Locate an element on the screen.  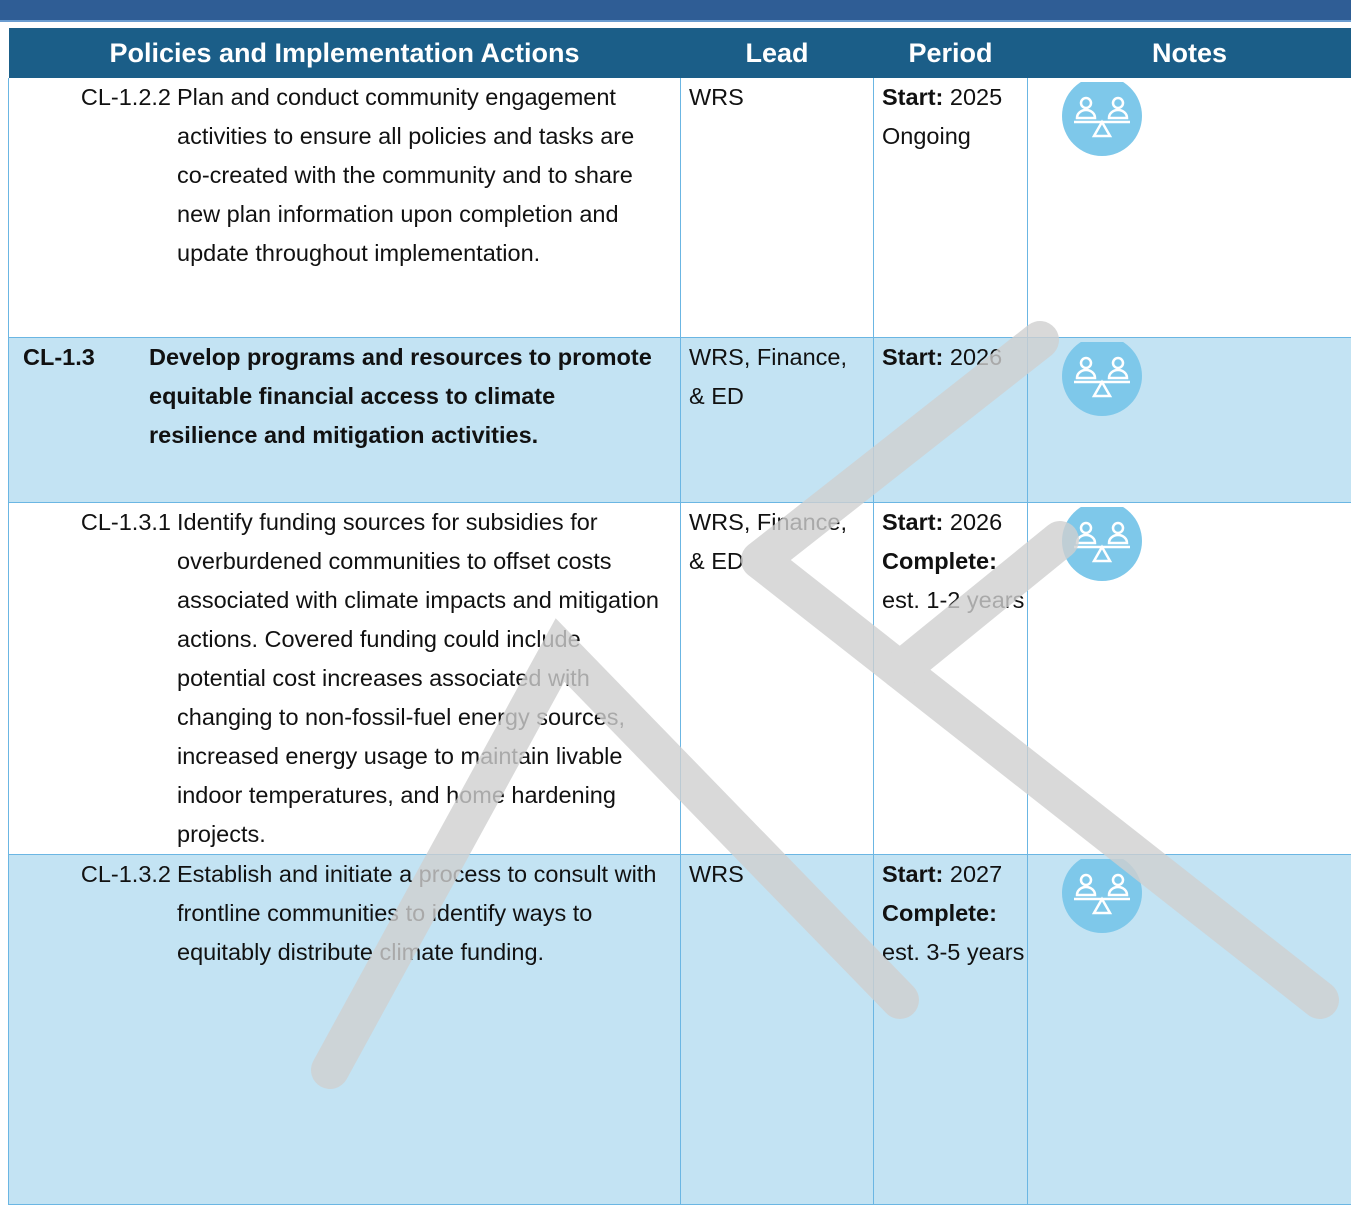
action-id: CL-1.3.2 is located at coordinates (97, 913).